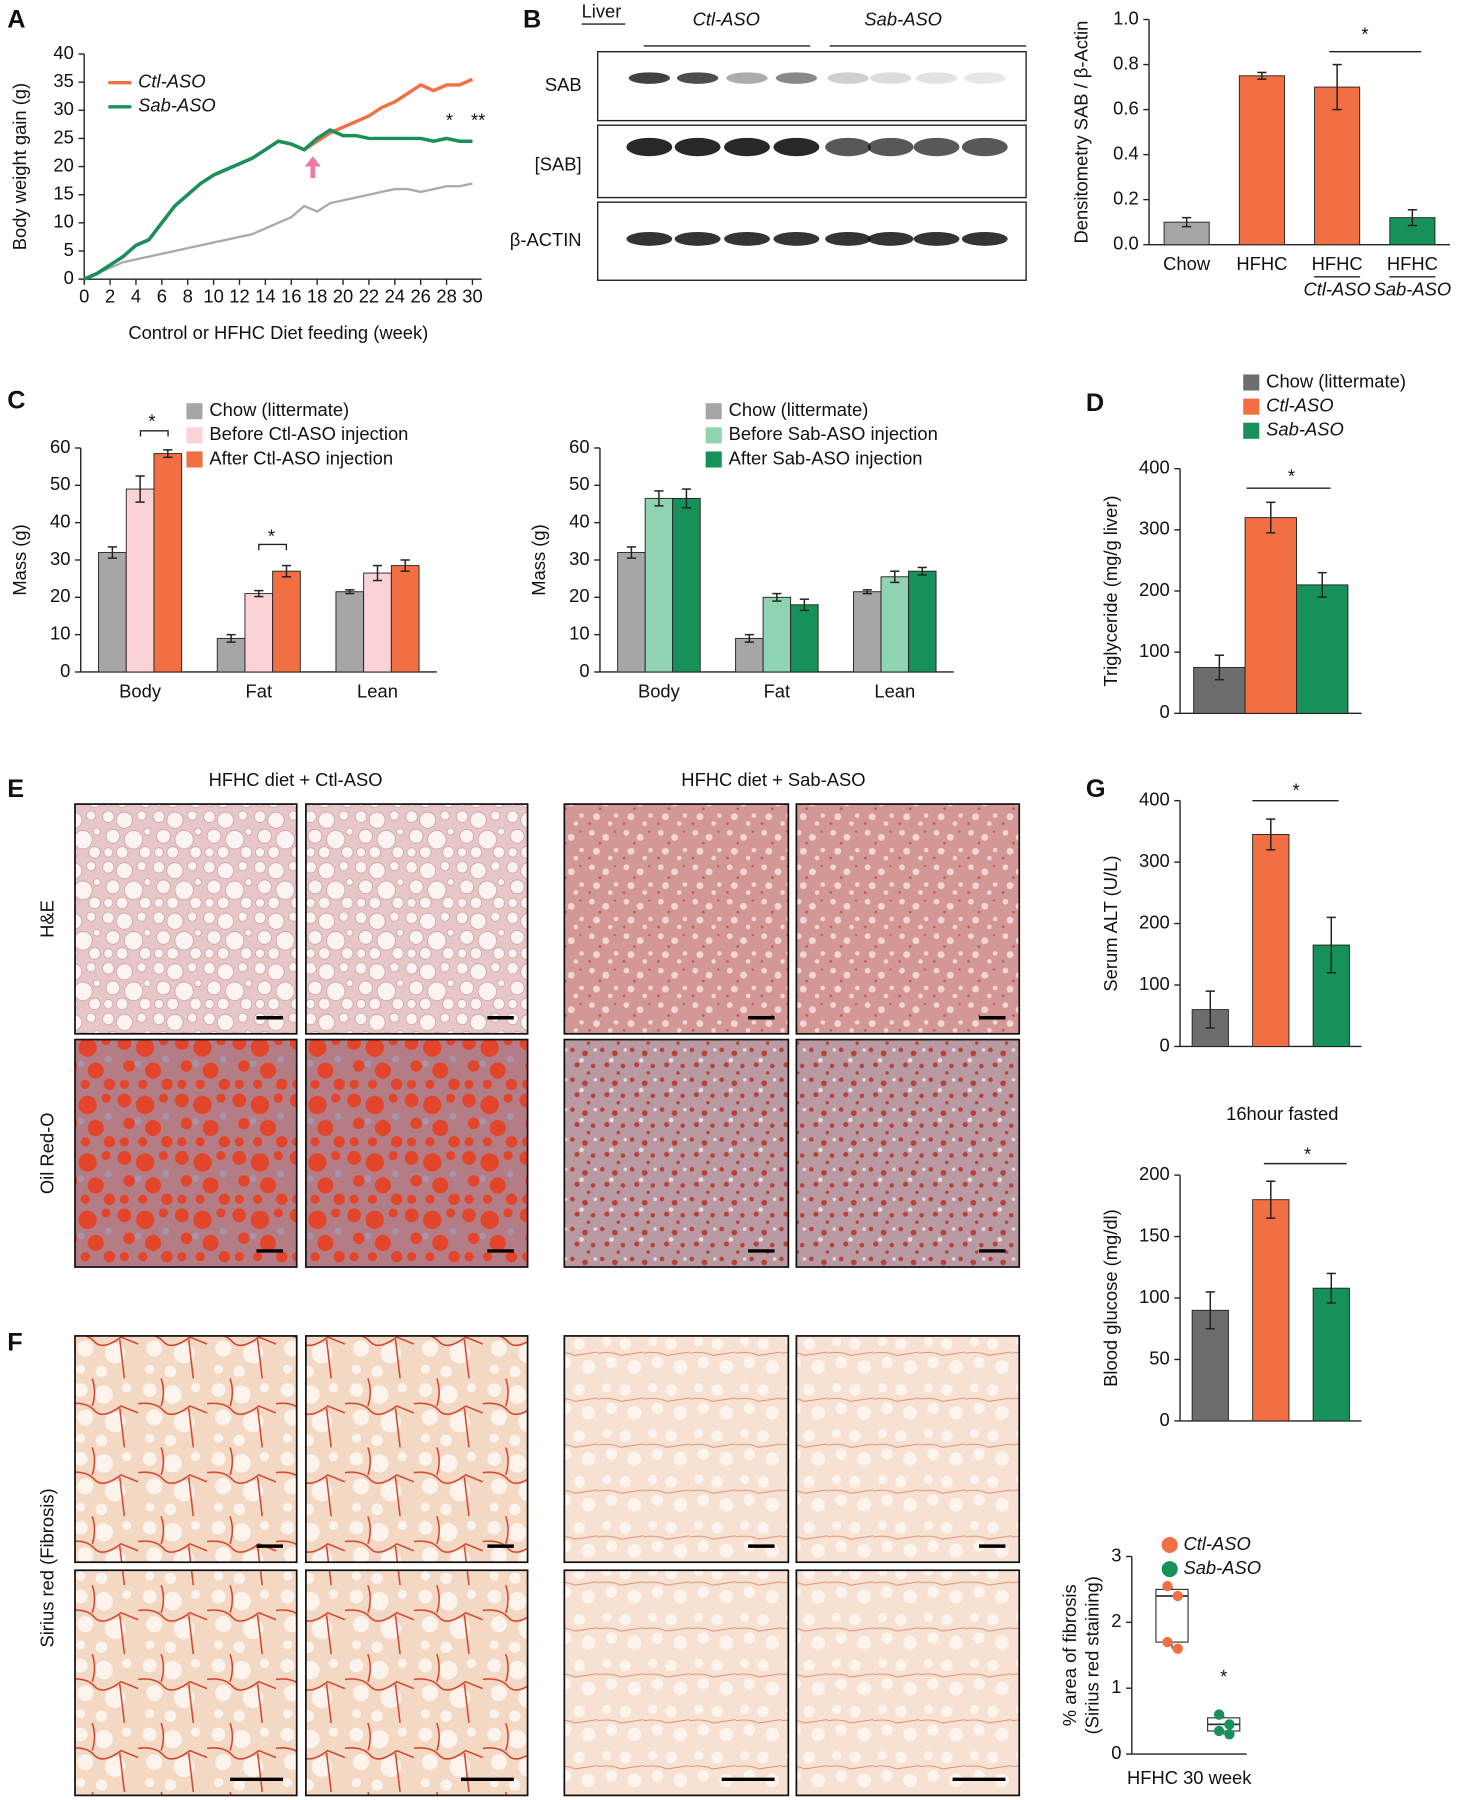  Describe the element at coordinates (826, 457) in the screenshot. I see `legend-label: After Sab-ASO injection` at that location.